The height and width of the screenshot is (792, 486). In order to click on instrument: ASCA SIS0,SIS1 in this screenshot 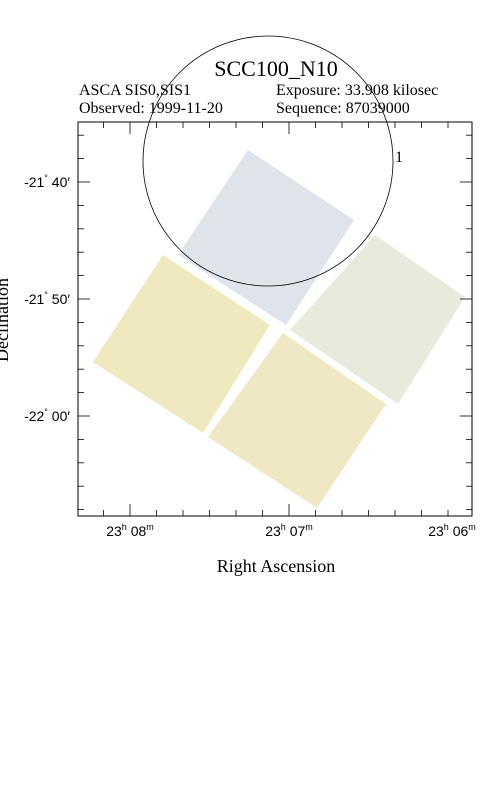, I will do `click(135, 90)`.